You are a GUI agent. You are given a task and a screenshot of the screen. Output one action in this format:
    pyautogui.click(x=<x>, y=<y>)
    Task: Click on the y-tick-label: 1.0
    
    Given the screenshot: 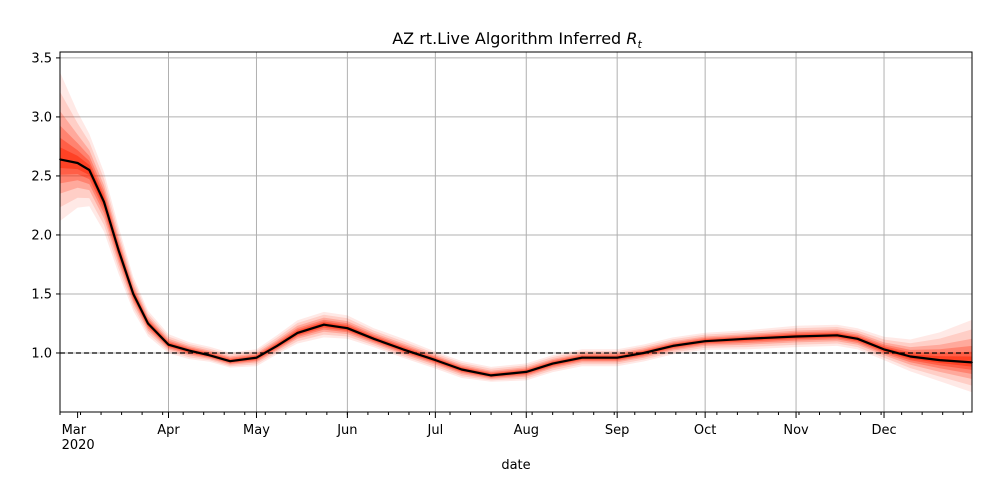 What is the action you would take?
    pyautogui.click(x=41, y=353)
    